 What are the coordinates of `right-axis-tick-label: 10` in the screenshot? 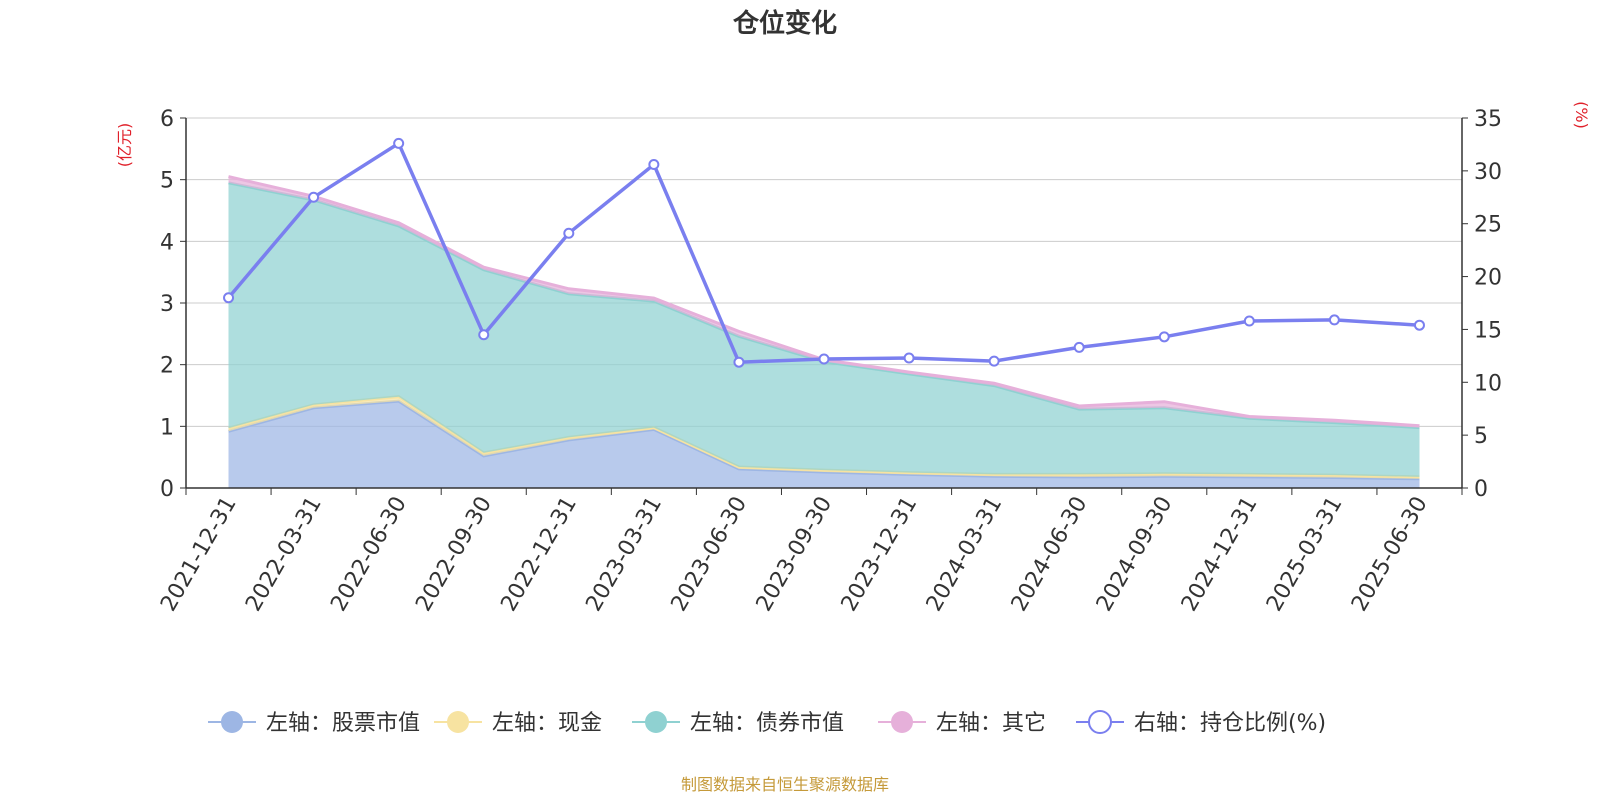 It's located at (1488, 383).